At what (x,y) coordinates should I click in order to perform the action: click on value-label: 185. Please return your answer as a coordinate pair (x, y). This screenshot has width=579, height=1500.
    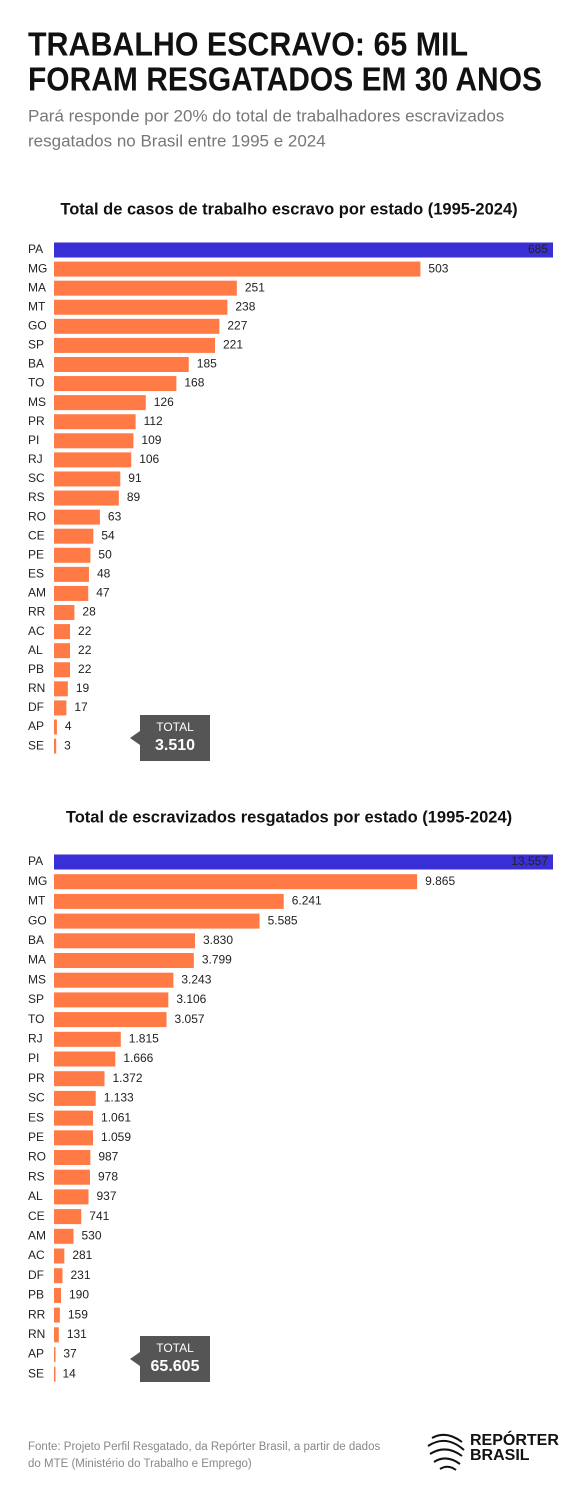
    Looking at the image, I should click on (207, 364).